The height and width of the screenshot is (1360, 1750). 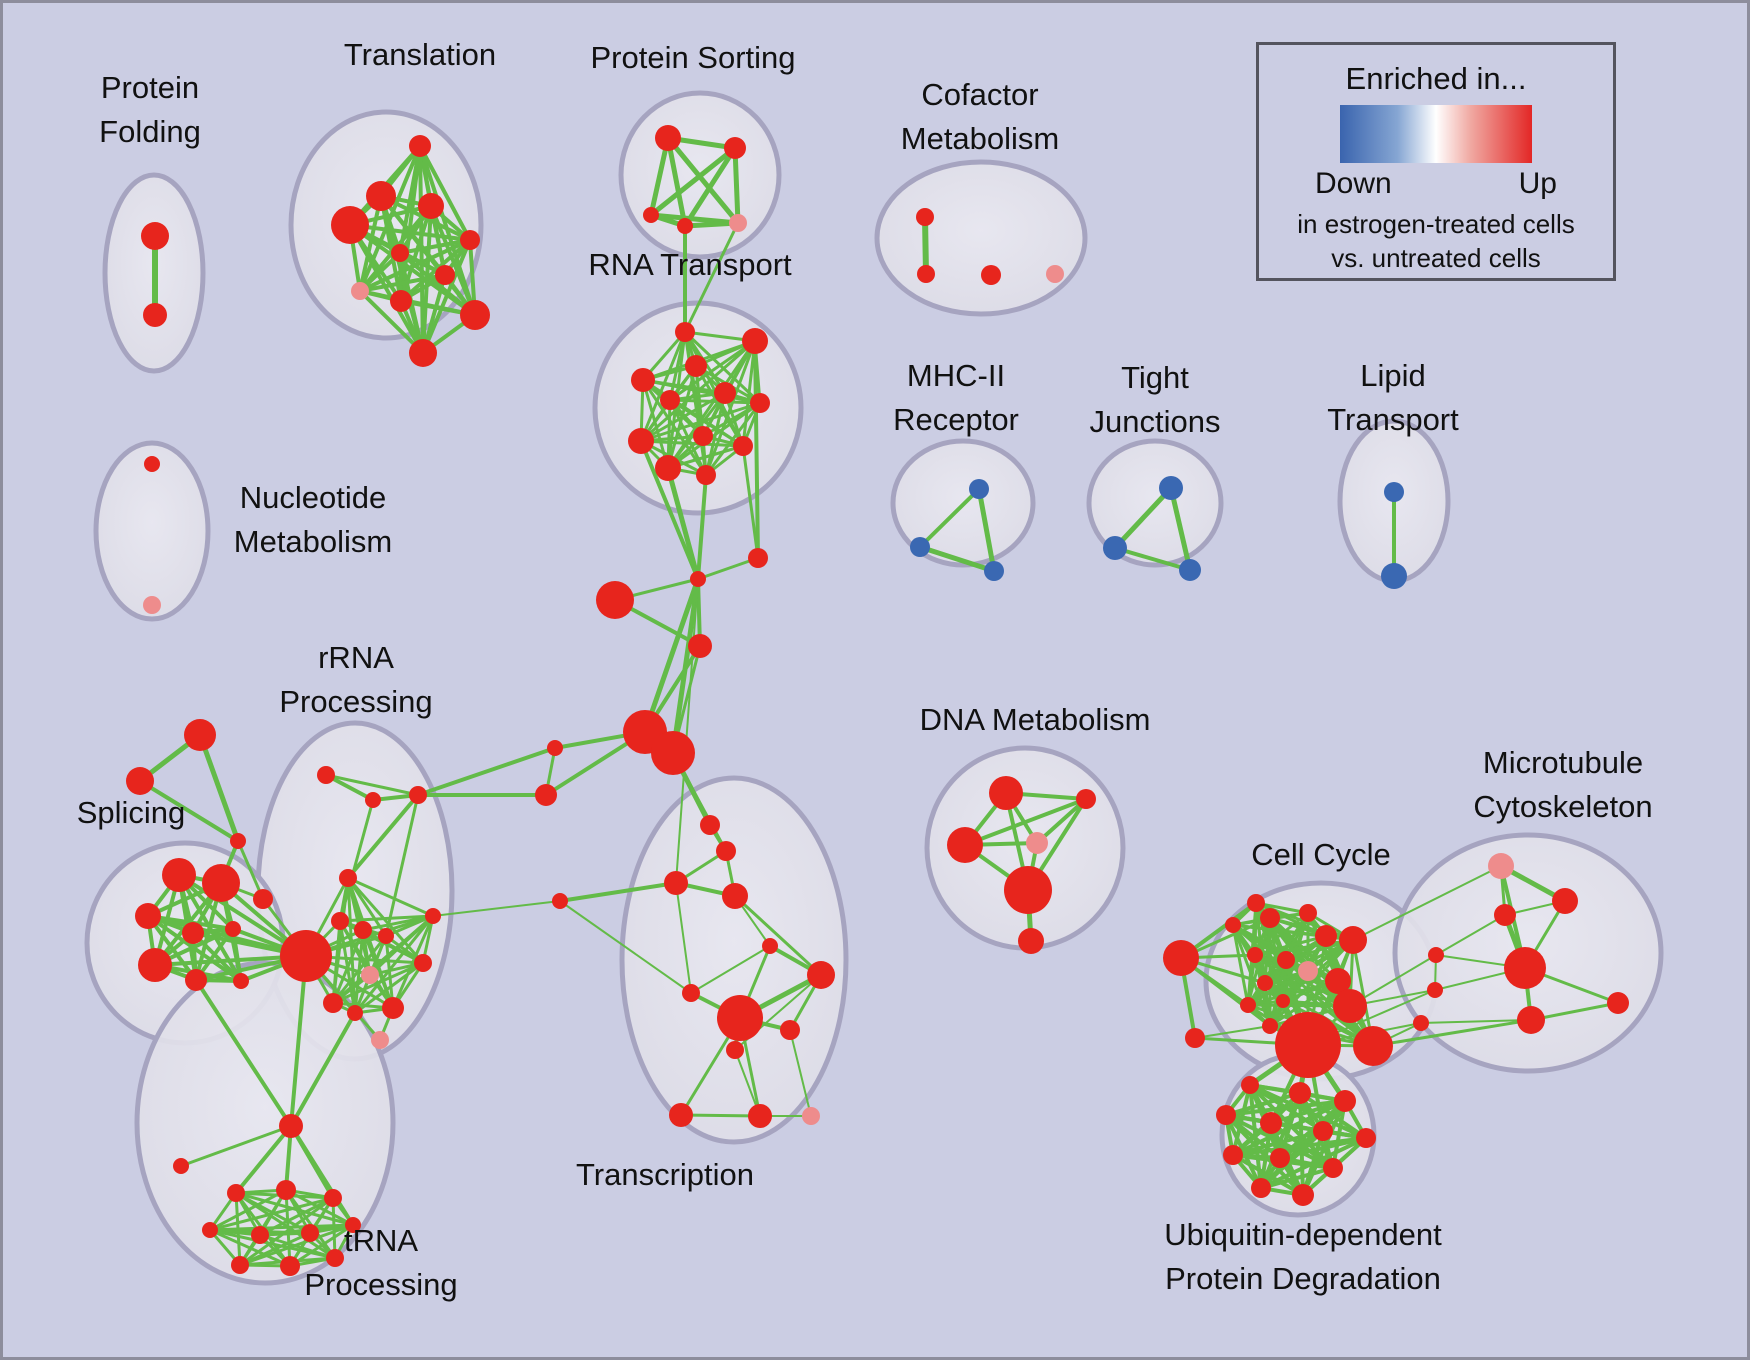 What do you see at coordinates (152, 605) in the screenshot?
I see `network-node-nm2` at bounding box center [152, 605].